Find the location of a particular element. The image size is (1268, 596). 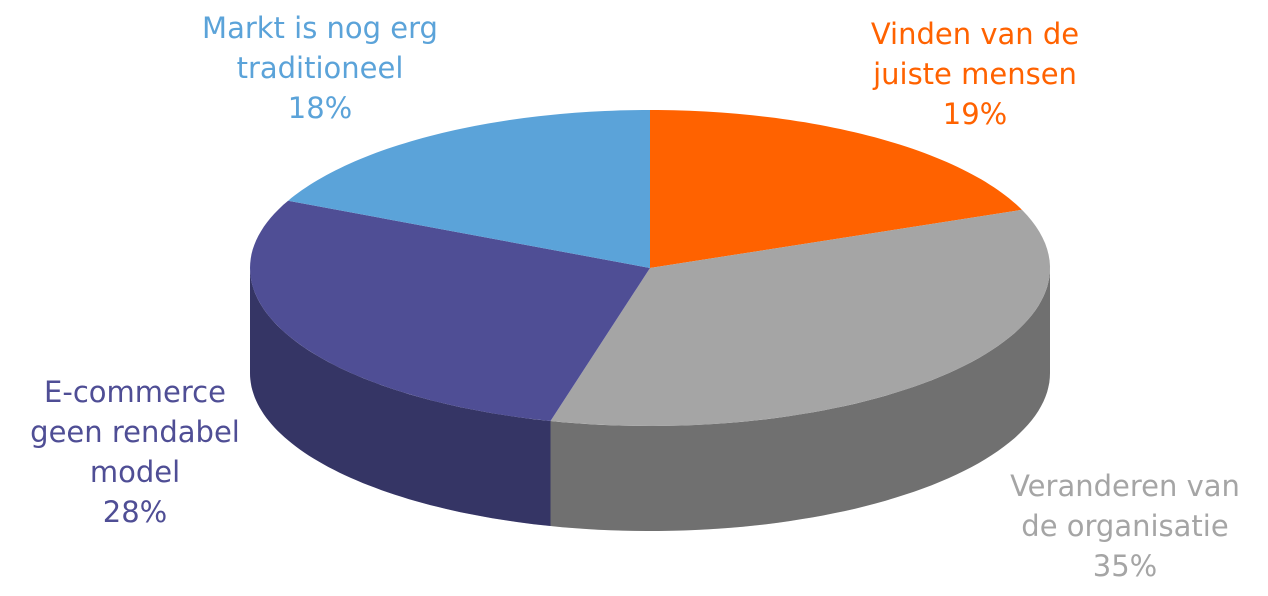

data-label: E-commerce geen rendabel model 28% is located at coordinates (135, 452).